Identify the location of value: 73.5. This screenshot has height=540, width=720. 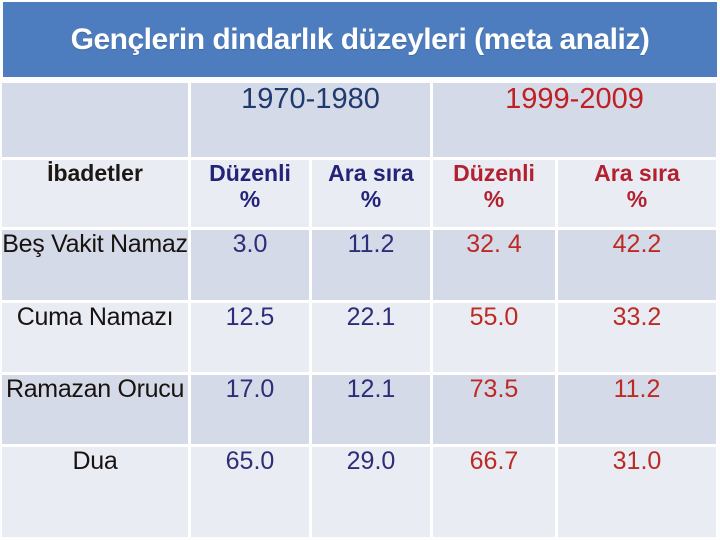
(494, 389).